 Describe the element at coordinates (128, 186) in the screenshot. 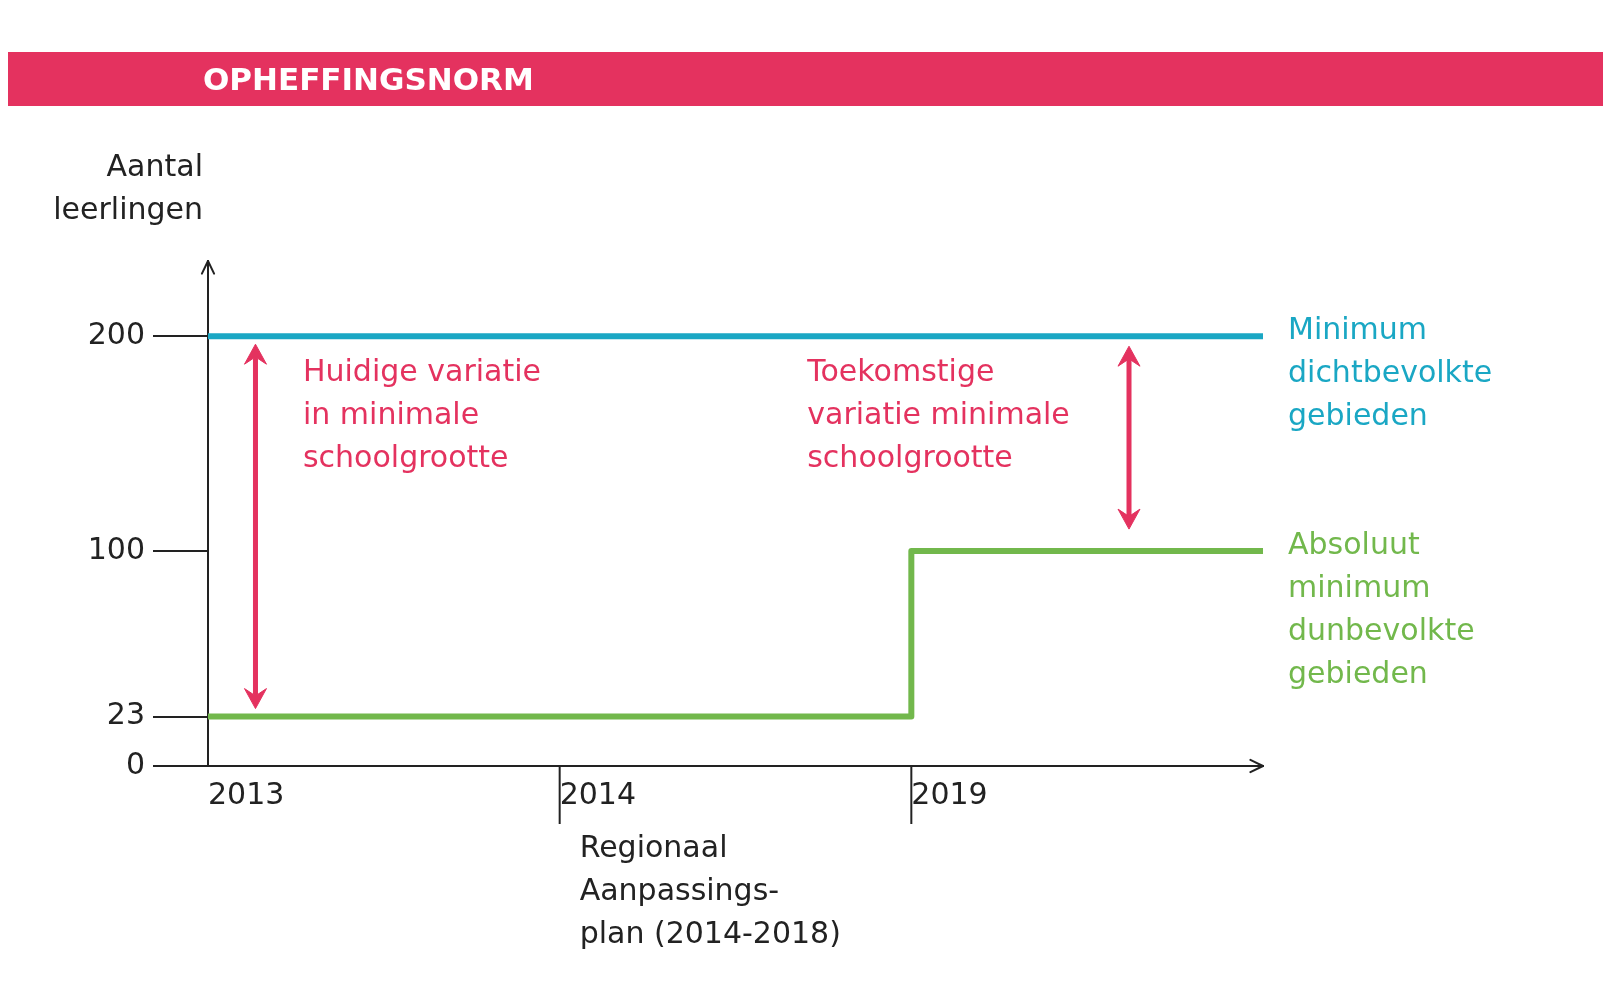

I see `y-axis-title: Aantal leerlingen` at that location.